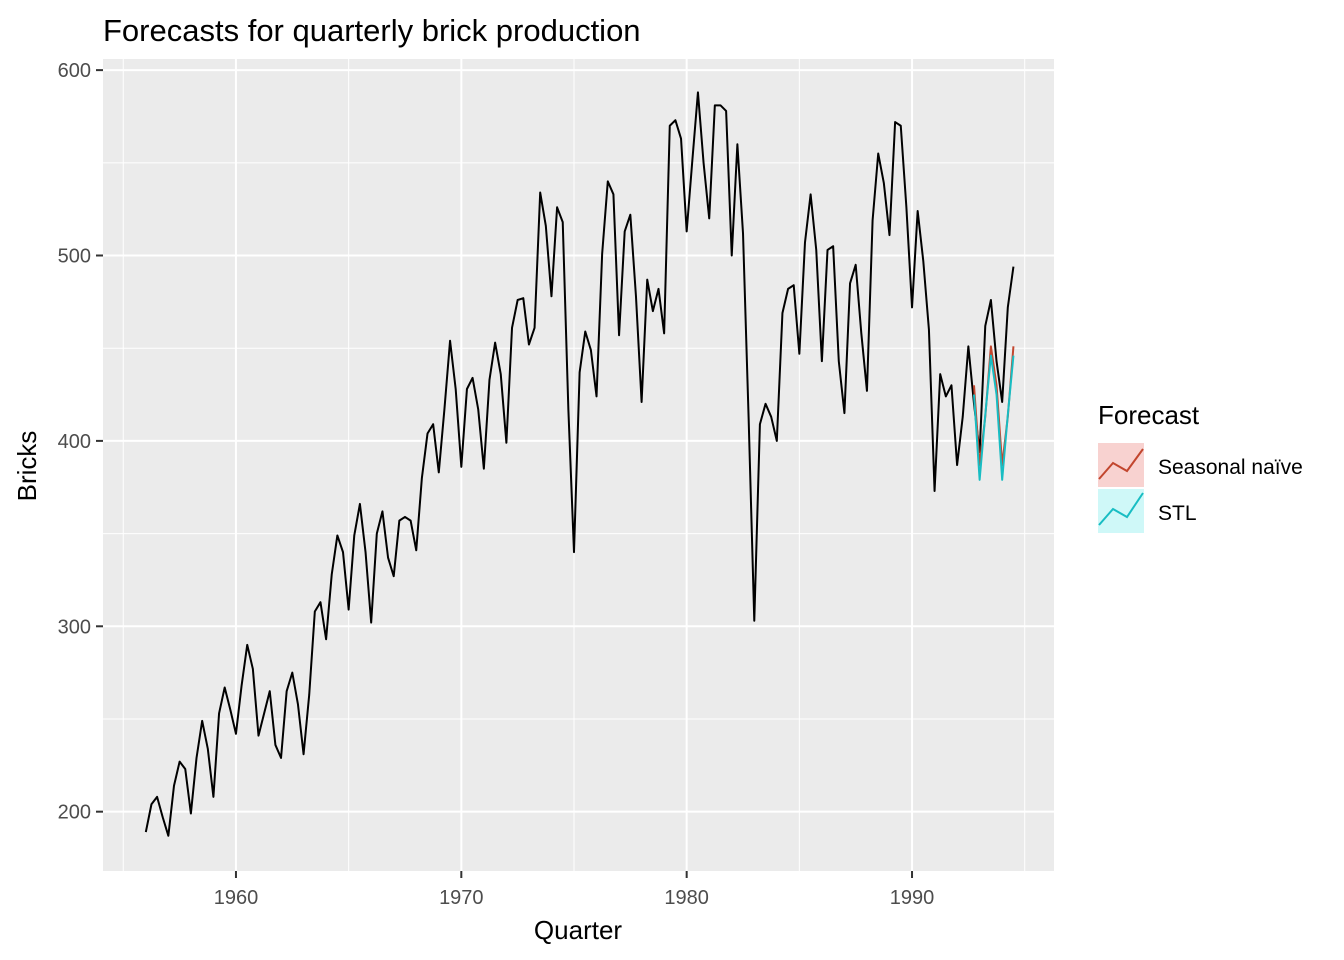 Image resolution: width=1344 pixels, height=960 pixels. What do you see at coordinates (74, 442) in the screenshot?
I see `y-tick-label: 400` at bounding box center [74, 442].